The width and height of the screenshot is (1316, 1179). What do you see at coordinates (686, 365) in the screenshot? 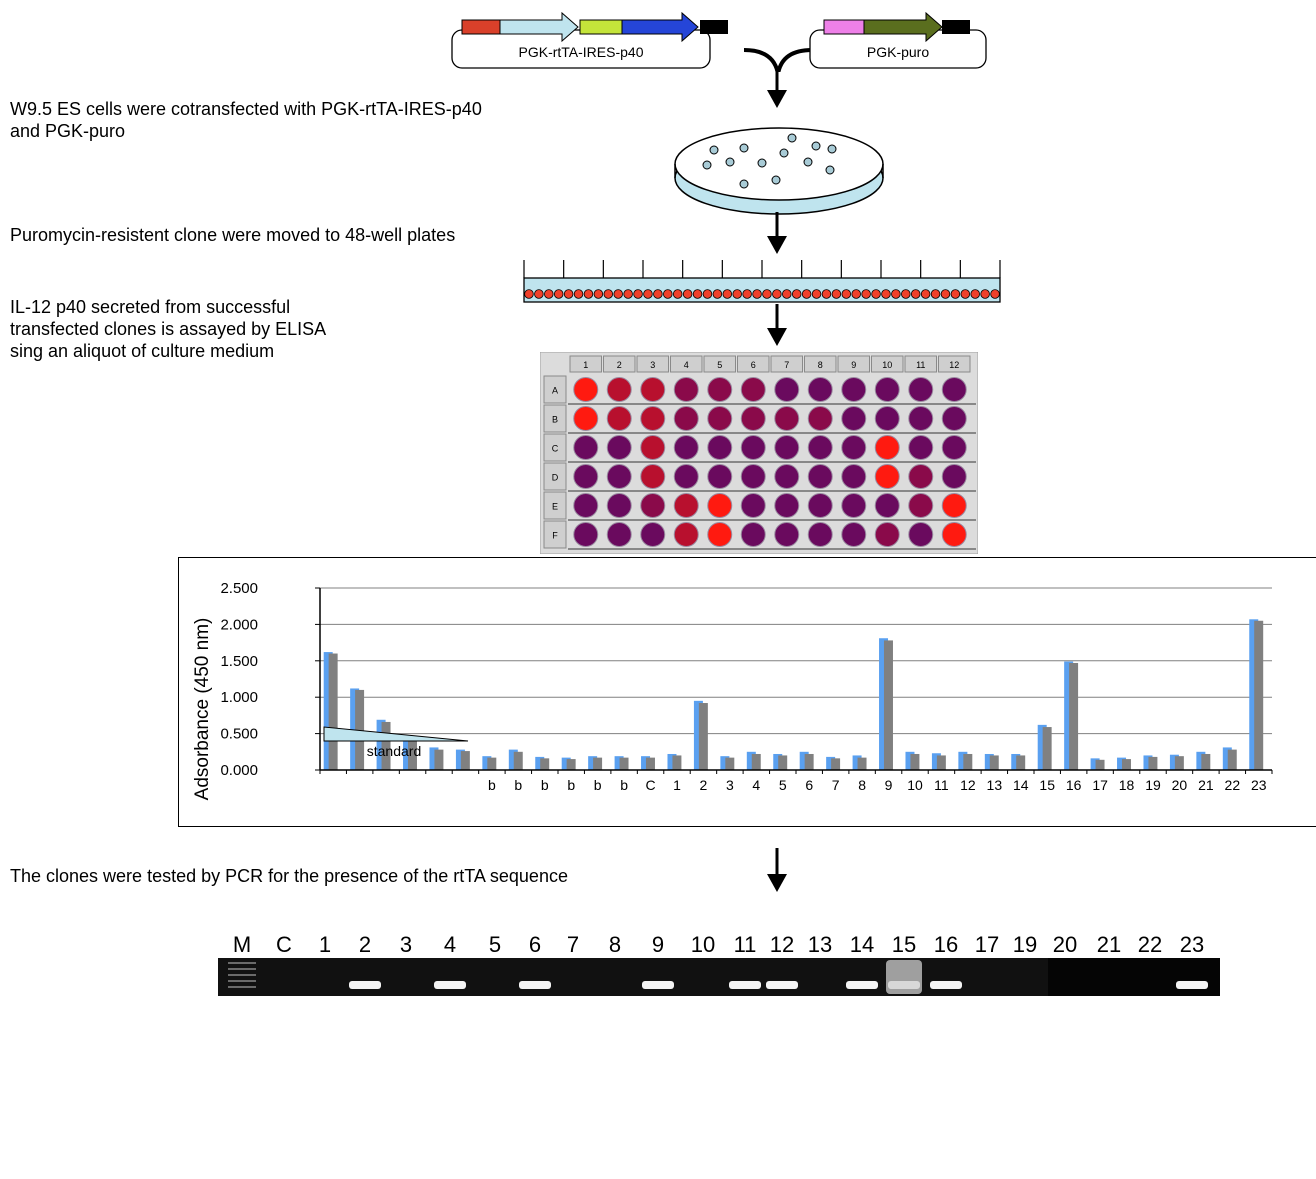
I see `plate-column-label: 4` at bounding box center [686, 365].